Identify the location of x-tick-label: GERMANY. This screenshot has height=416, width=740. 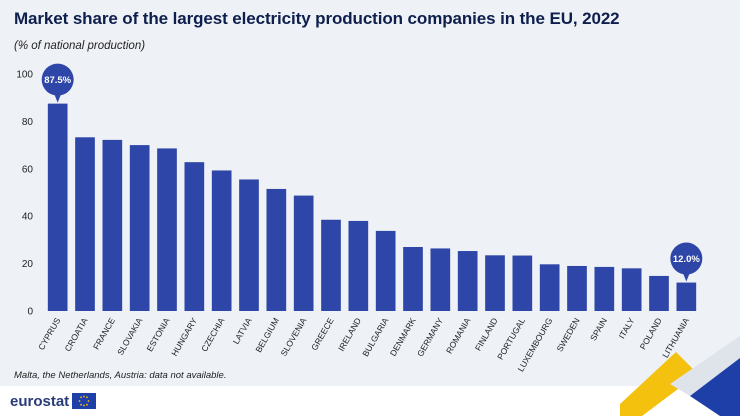
(430, 337).